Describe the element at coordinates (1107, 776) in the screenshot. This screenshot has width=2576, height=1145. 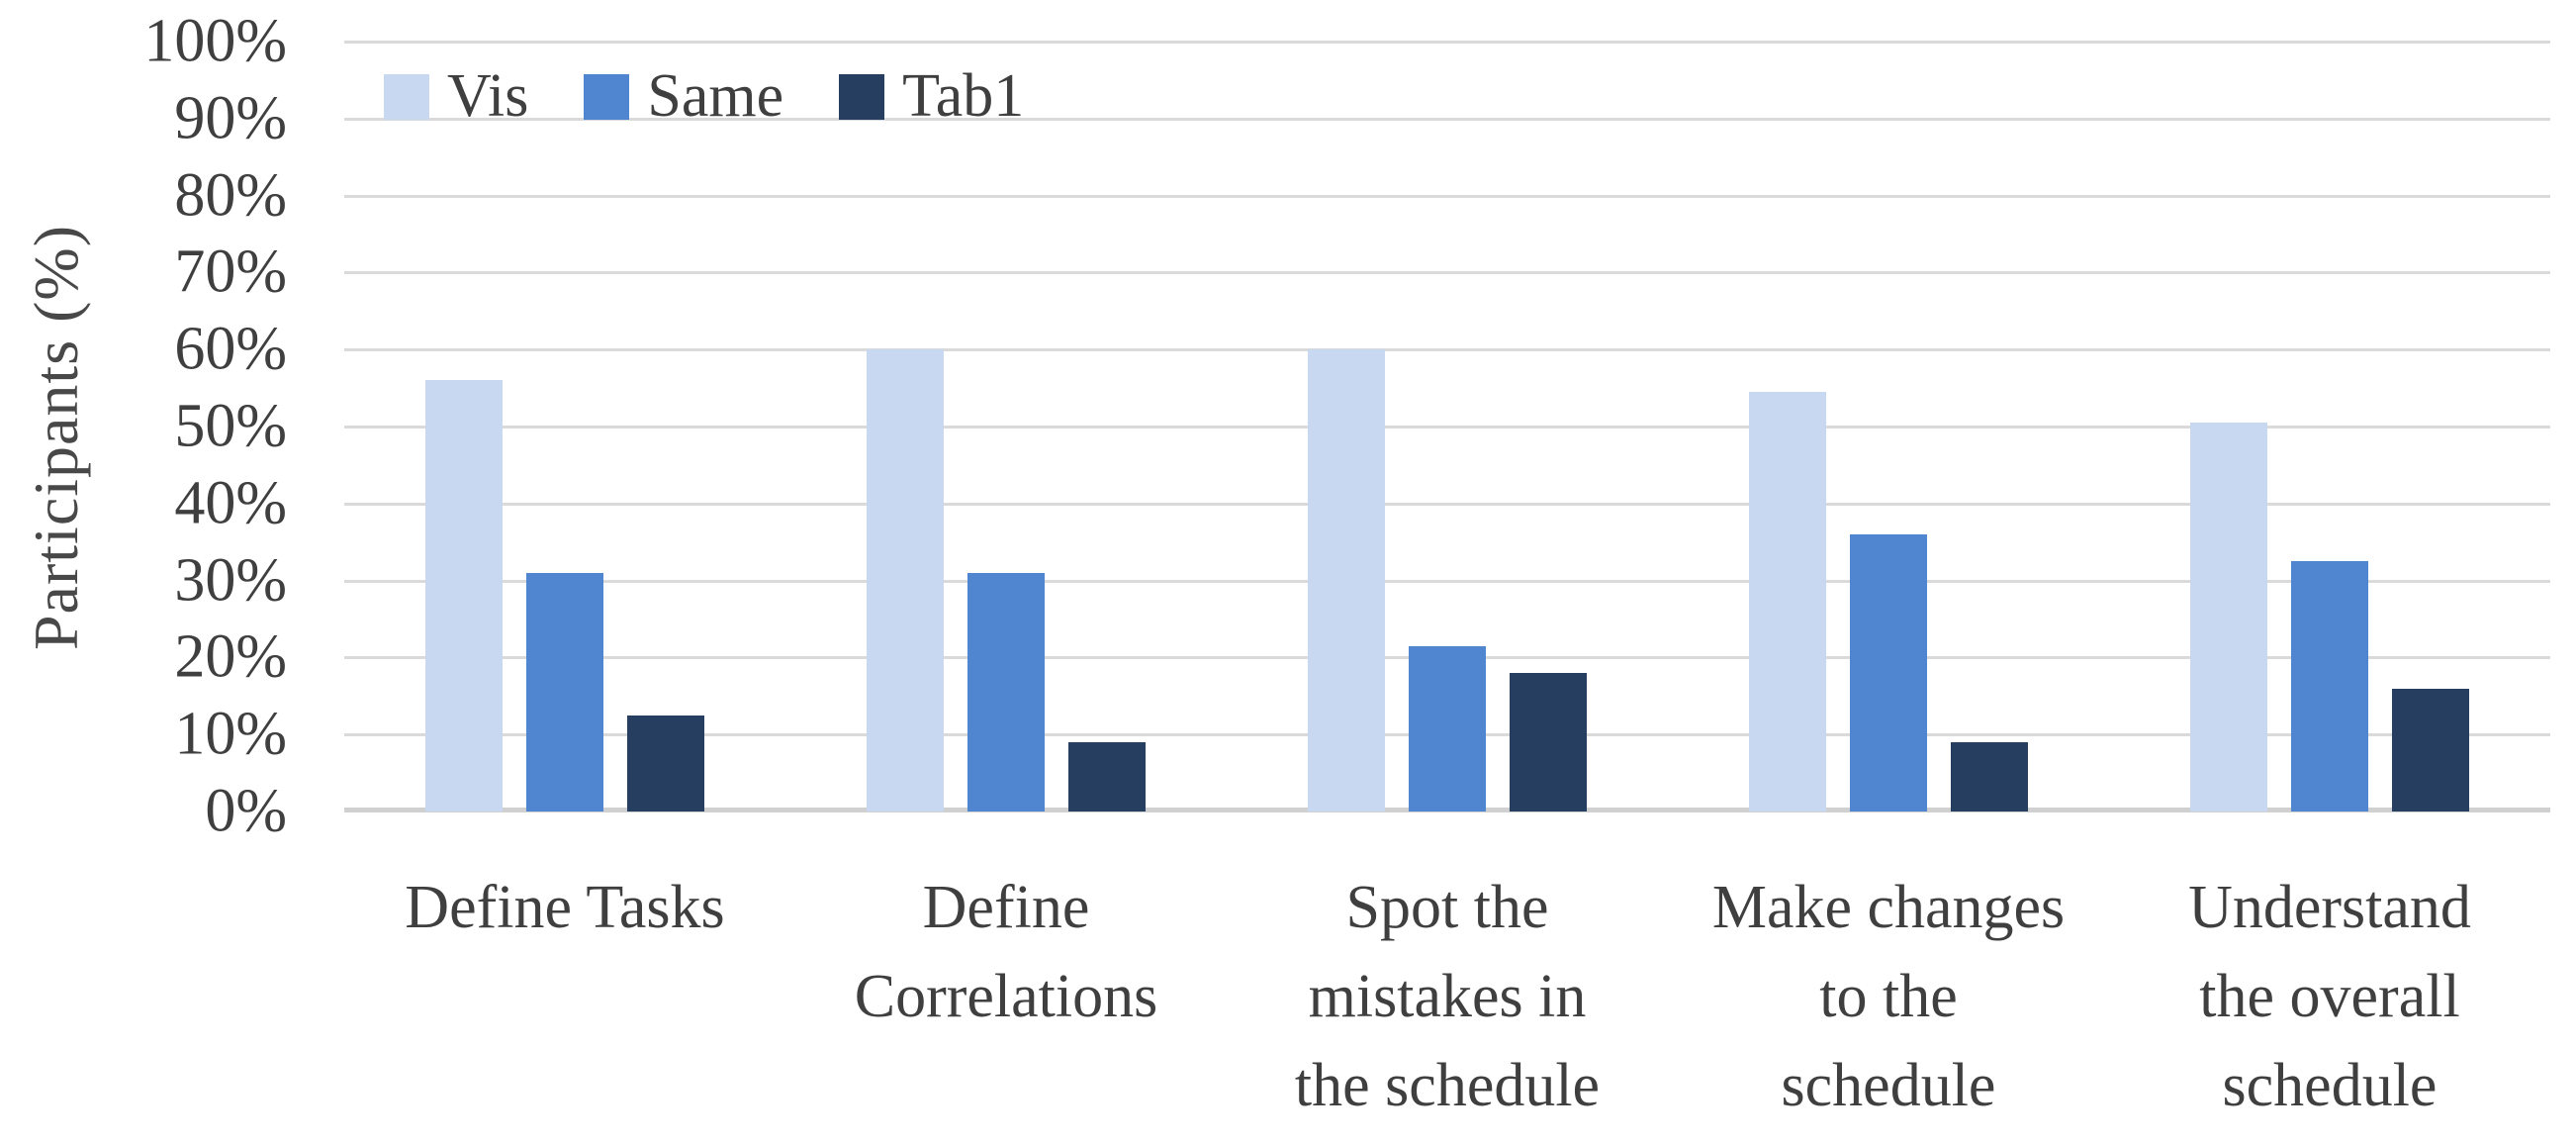
I see `bar-tab1-group2` at that location.